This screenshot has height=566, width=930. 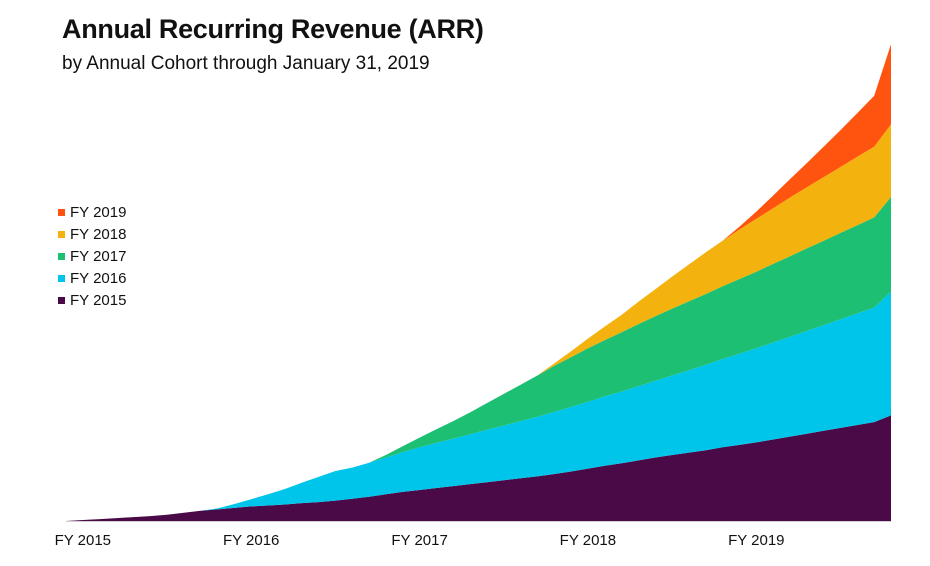 I want to click on x-tick-label-fy-2016: FY 2016, so click(x=251, y=540).